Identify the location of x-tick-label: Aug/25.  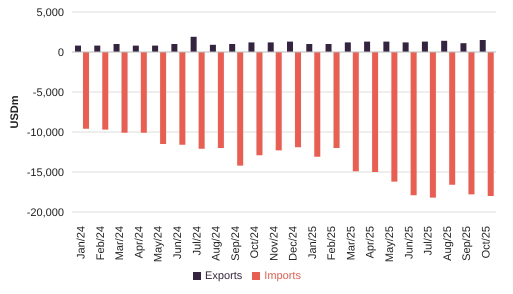
(448, 243).